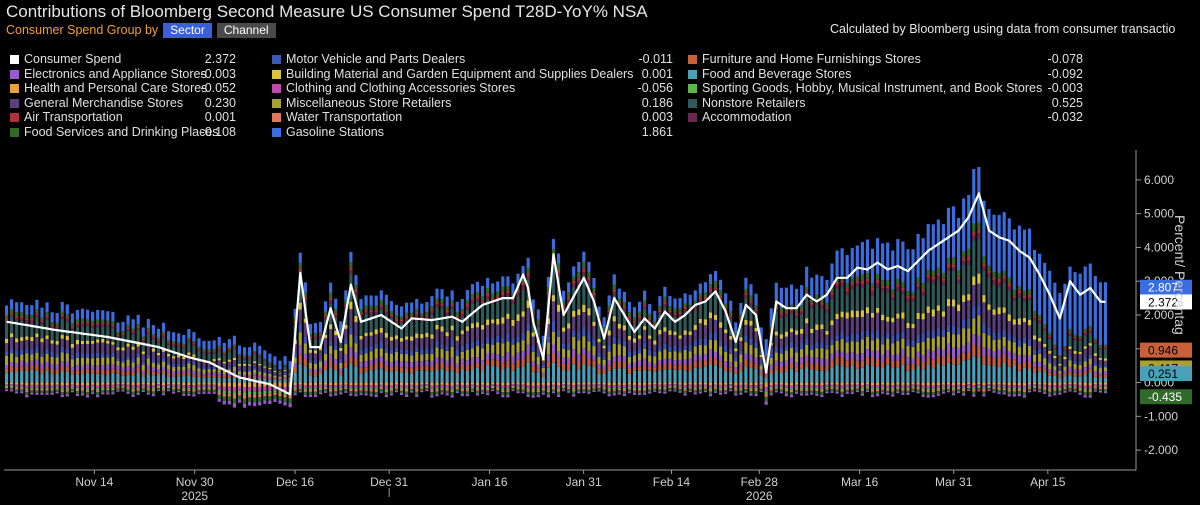 The width and height of the screenshot is (1200, 505). I want to click on sector-button: Sector, so click(187, 30).